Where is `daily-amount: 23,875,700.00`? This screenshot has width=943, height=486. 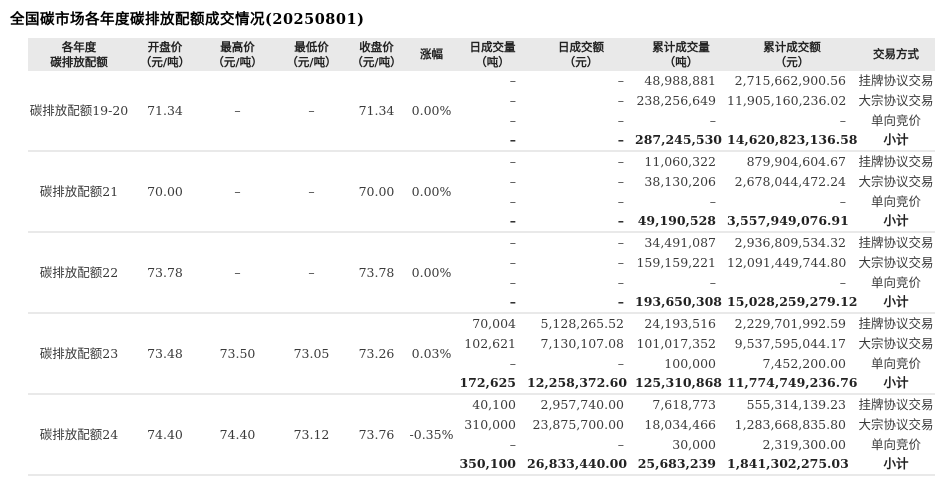 daily-amount: 23,875,700.00 is located at coordinates (578, 424).